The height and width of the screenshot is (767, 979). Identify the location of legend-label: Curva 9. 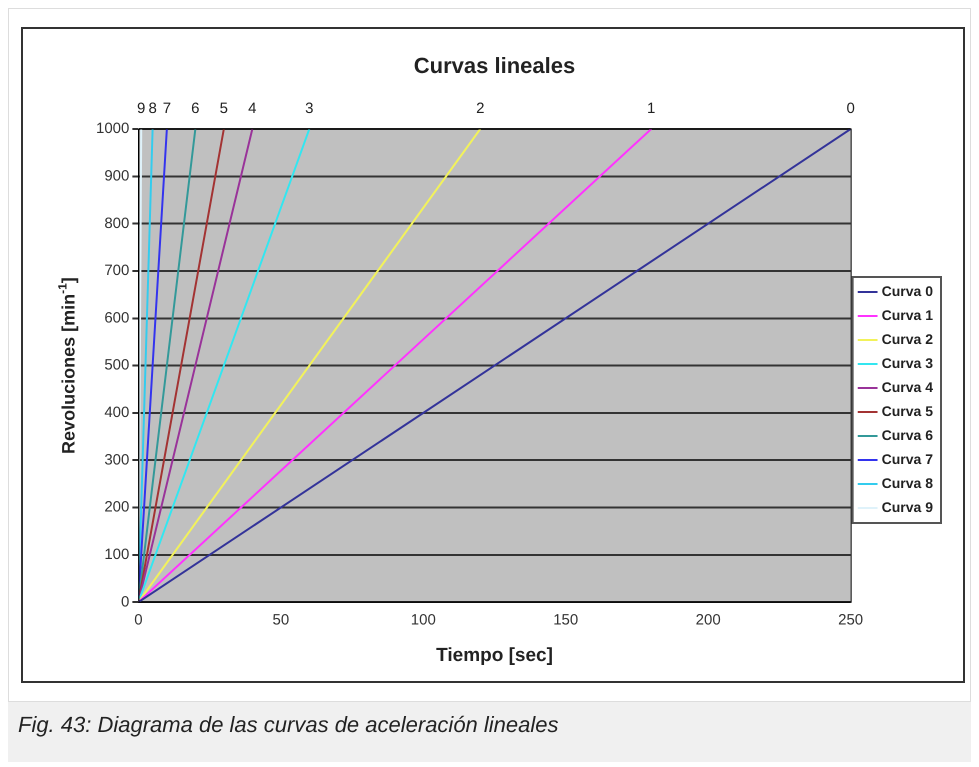
(908, 506).